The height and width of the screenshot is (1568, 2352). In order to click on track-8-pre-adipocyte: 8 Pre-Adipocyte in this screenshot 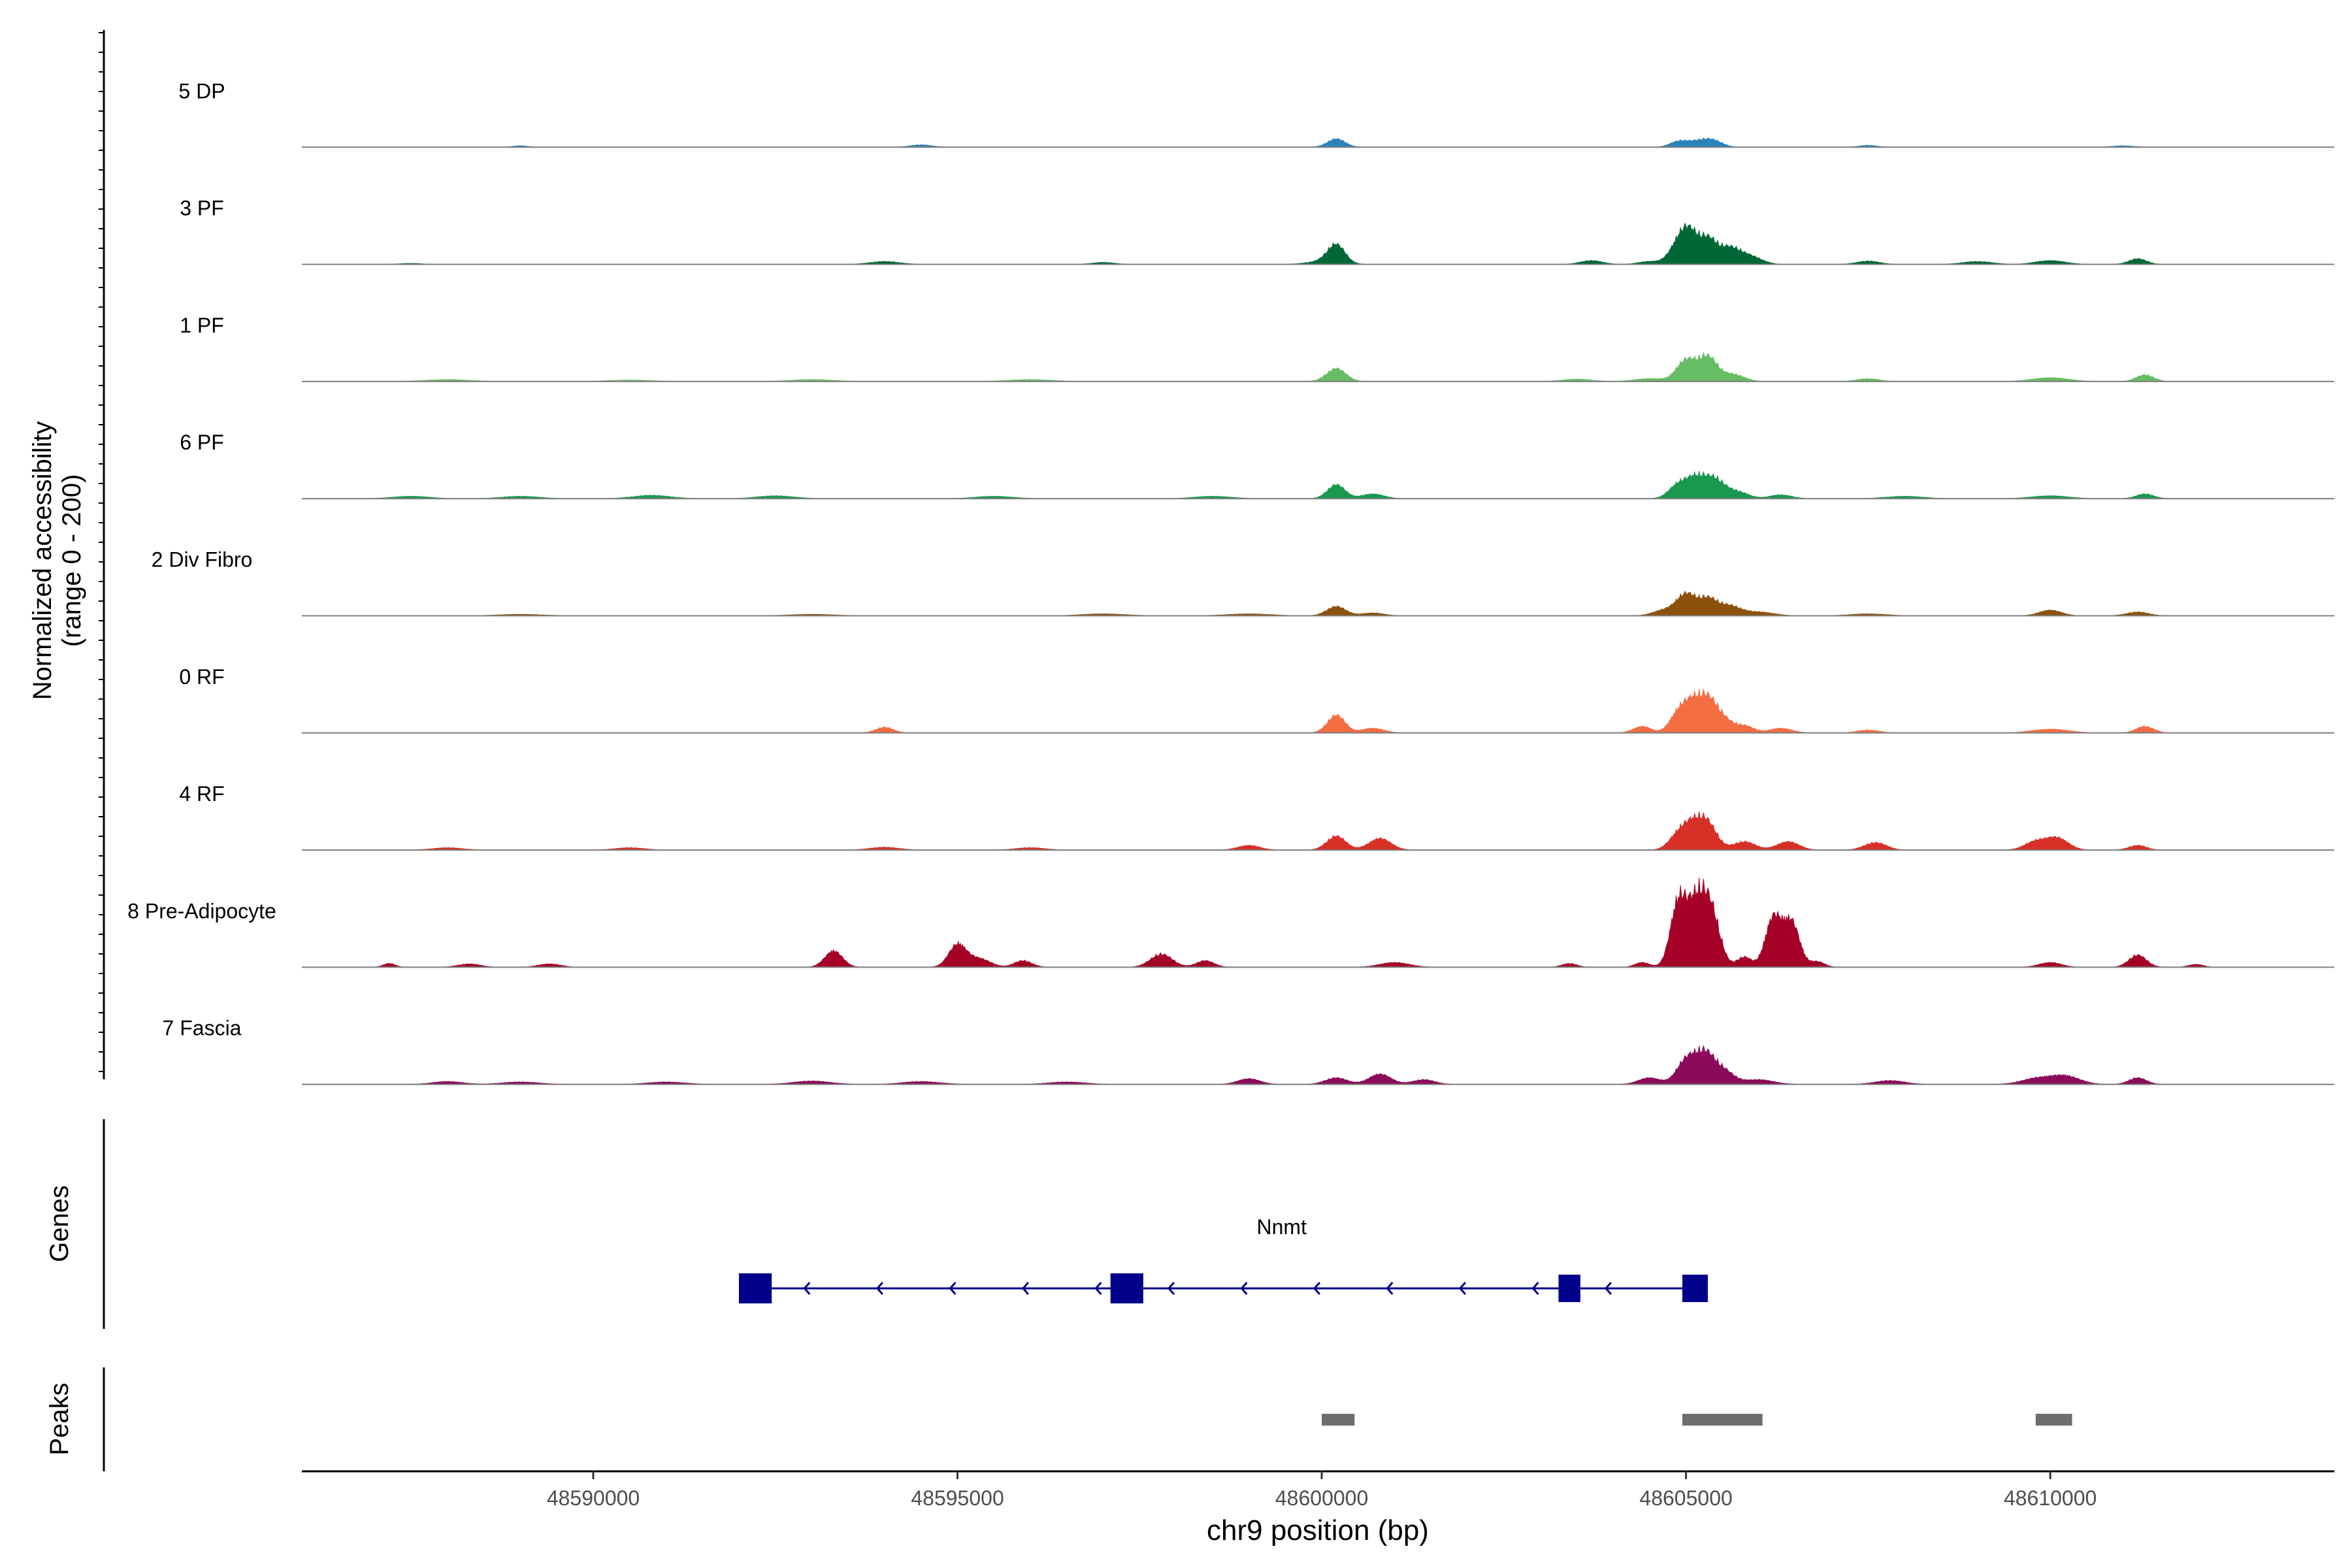, I will do `click(1230, 922)`.